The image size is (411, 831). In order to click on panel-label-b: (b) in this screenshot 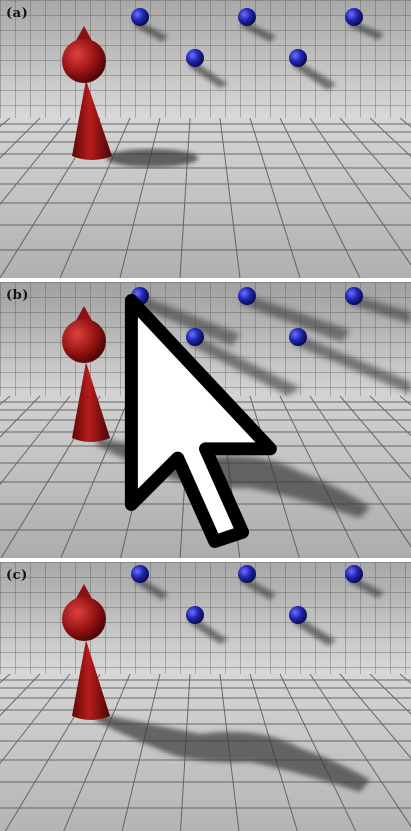, I will do `click(17, 295)`.